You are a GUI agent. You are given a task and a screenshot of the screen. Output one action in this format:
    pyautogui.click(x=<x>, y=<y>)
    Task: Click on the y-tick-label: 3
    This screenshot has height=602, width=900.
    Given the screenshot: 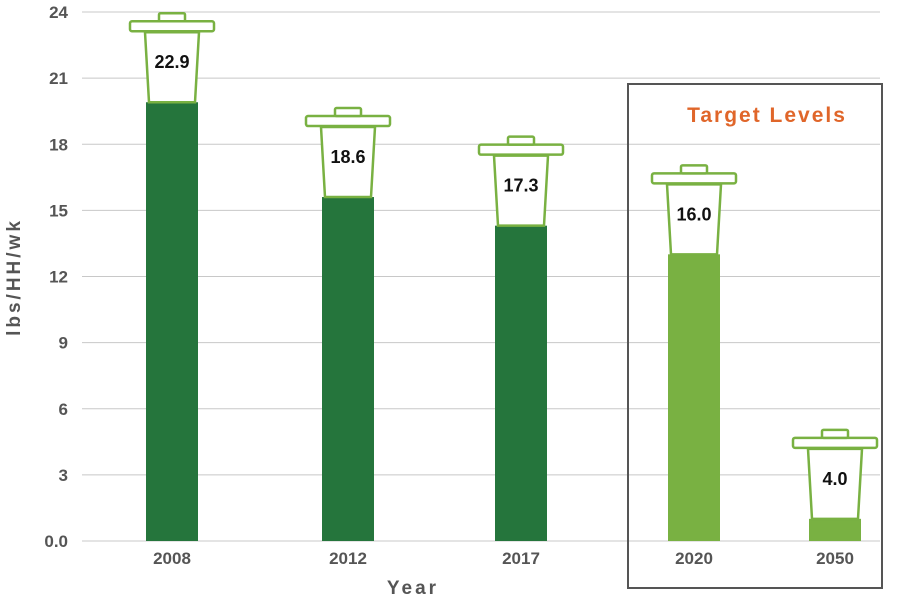 What is the action you would take?
    pyautogui.click(x=63, y=475)
    